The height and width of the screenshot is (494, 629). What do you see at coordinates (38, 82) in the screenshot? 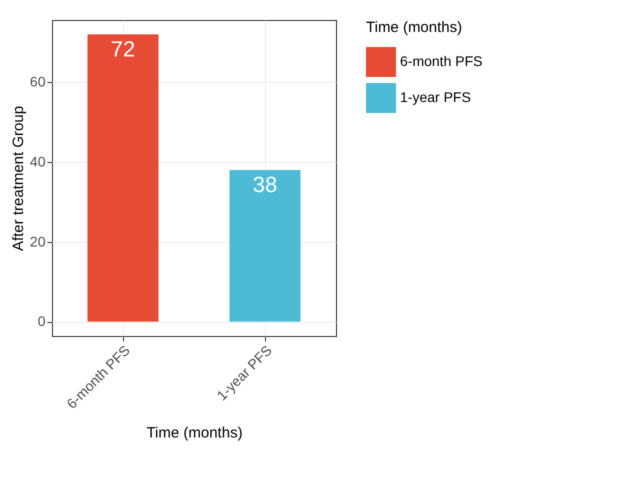
I see `y-tick-label: 60` at bounding box center [38, 82].